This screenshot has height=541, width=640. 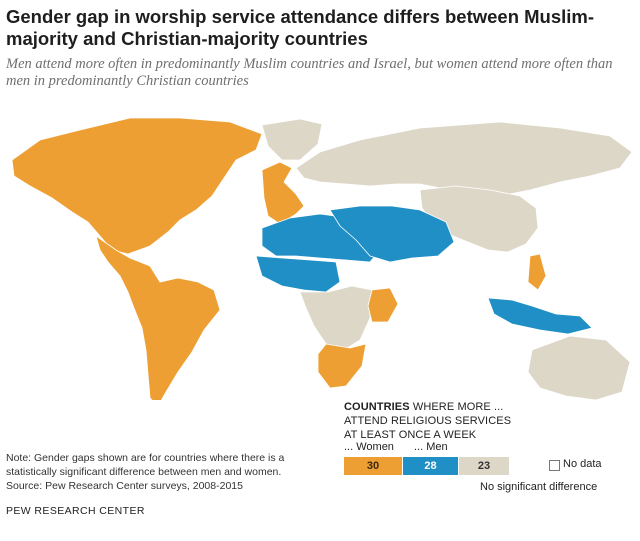 What do you see at coordinates (283, 193) in the screenshot?
I see `region-western-europe` at bounding box center [283, 193].